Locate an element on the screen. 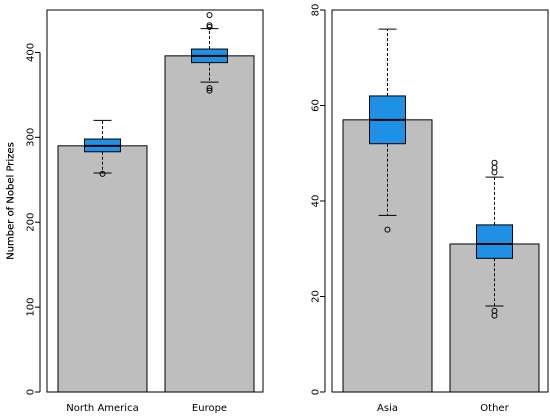 Image resolution: width=550 pixels, height=420 pixels. y-tick-label: 100 is located at coordinates (31, 307).